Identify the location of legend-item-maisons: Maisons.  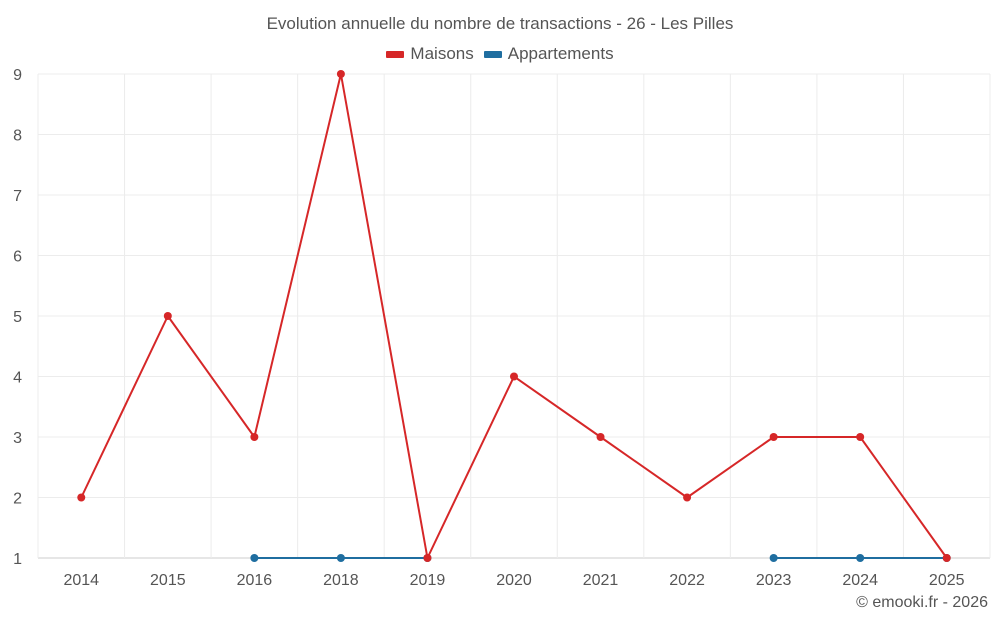
(430, 54).